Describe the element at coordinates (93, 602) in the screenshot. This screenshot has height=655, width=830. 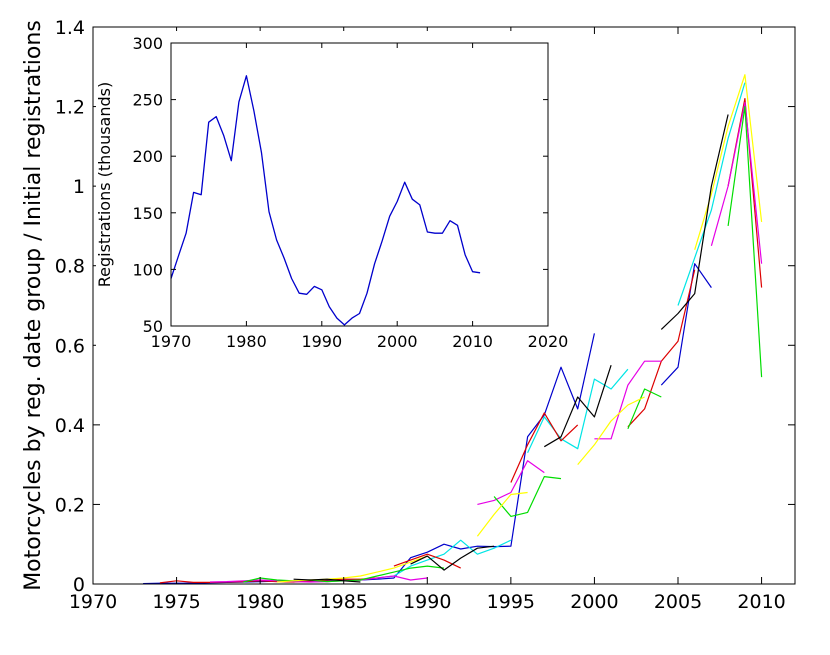
I see `main-x-tick-label: 1970` at that location.